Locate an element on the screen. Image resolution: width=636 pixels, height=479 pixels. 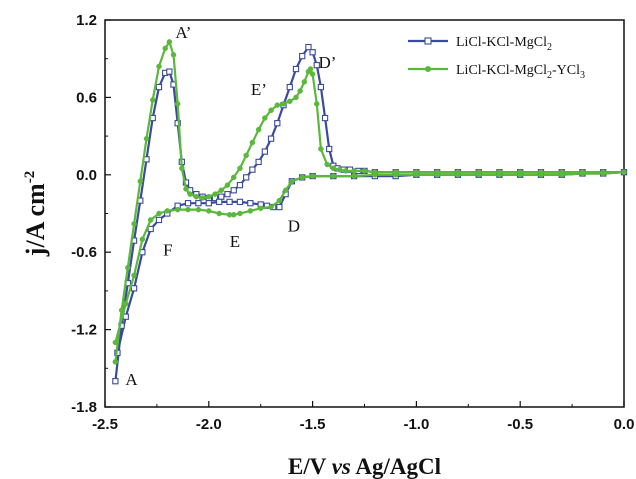
legend-label-main: LiCl-KCl-MgCl is located at coordinates (501, 70).